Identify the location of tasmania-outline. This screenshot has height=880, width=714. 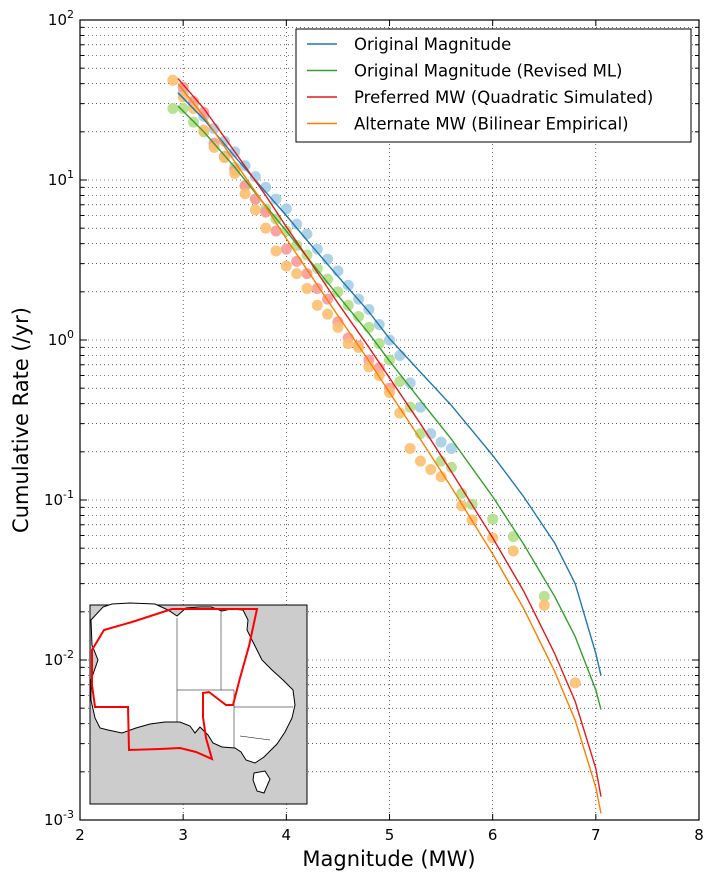
(261, 782).